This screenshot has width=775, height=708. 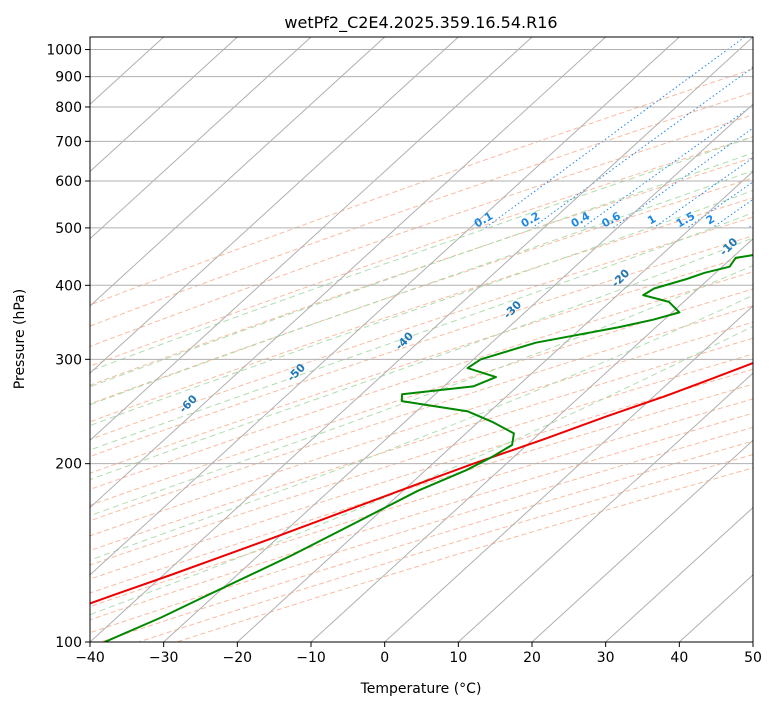 I want to click on x-tick-label: 10, so click(x=458, y=658).